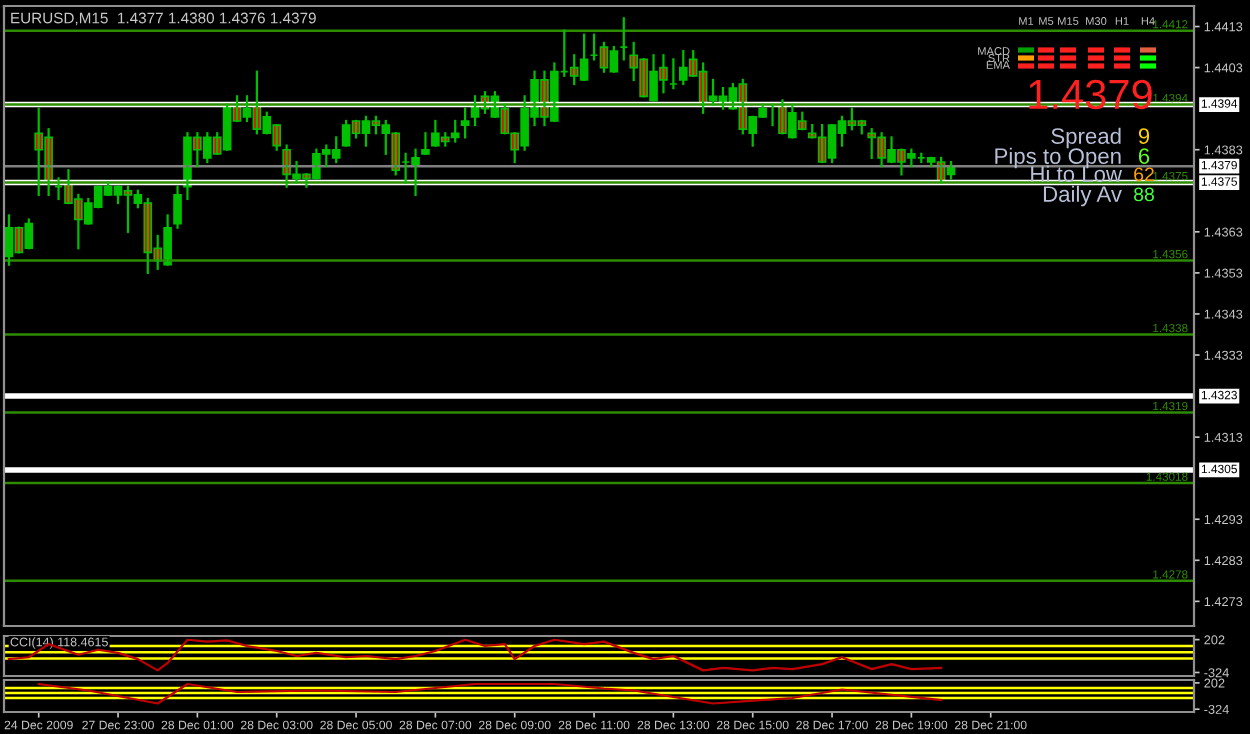  What do you see at coordinates (1144, 156) in the screenshot?
I see `annotation: 6` at bounding box center [1144, 156].